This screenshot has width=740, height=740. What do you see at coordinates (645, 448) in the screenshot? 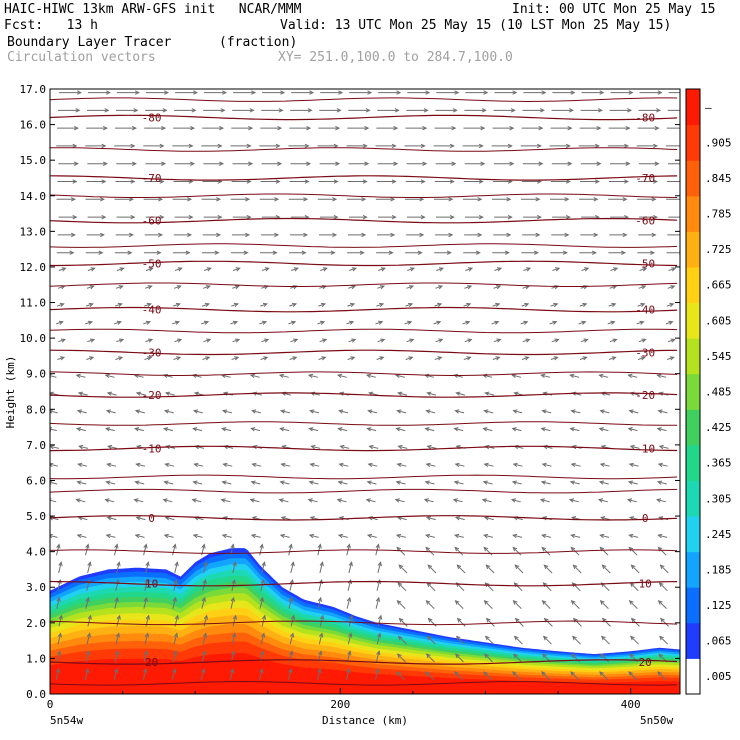
I see `contour-label: -10` at bounding box center [645, 448].